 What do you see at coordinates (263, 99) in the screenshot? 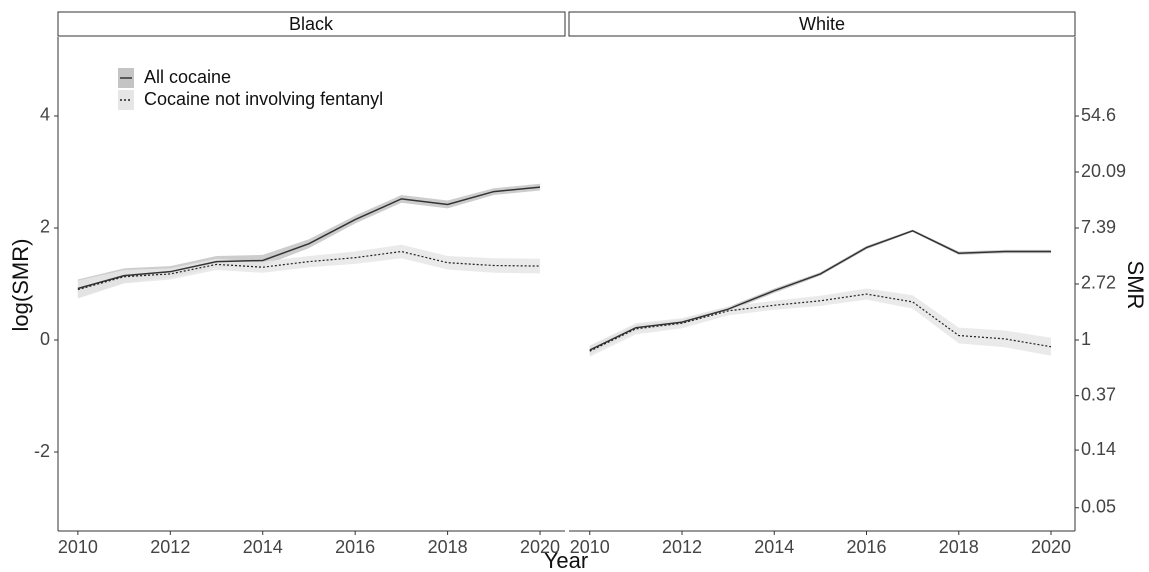
I see `legend-label: Cocaine not involving fentanyl` at bounding box center [263, 99].